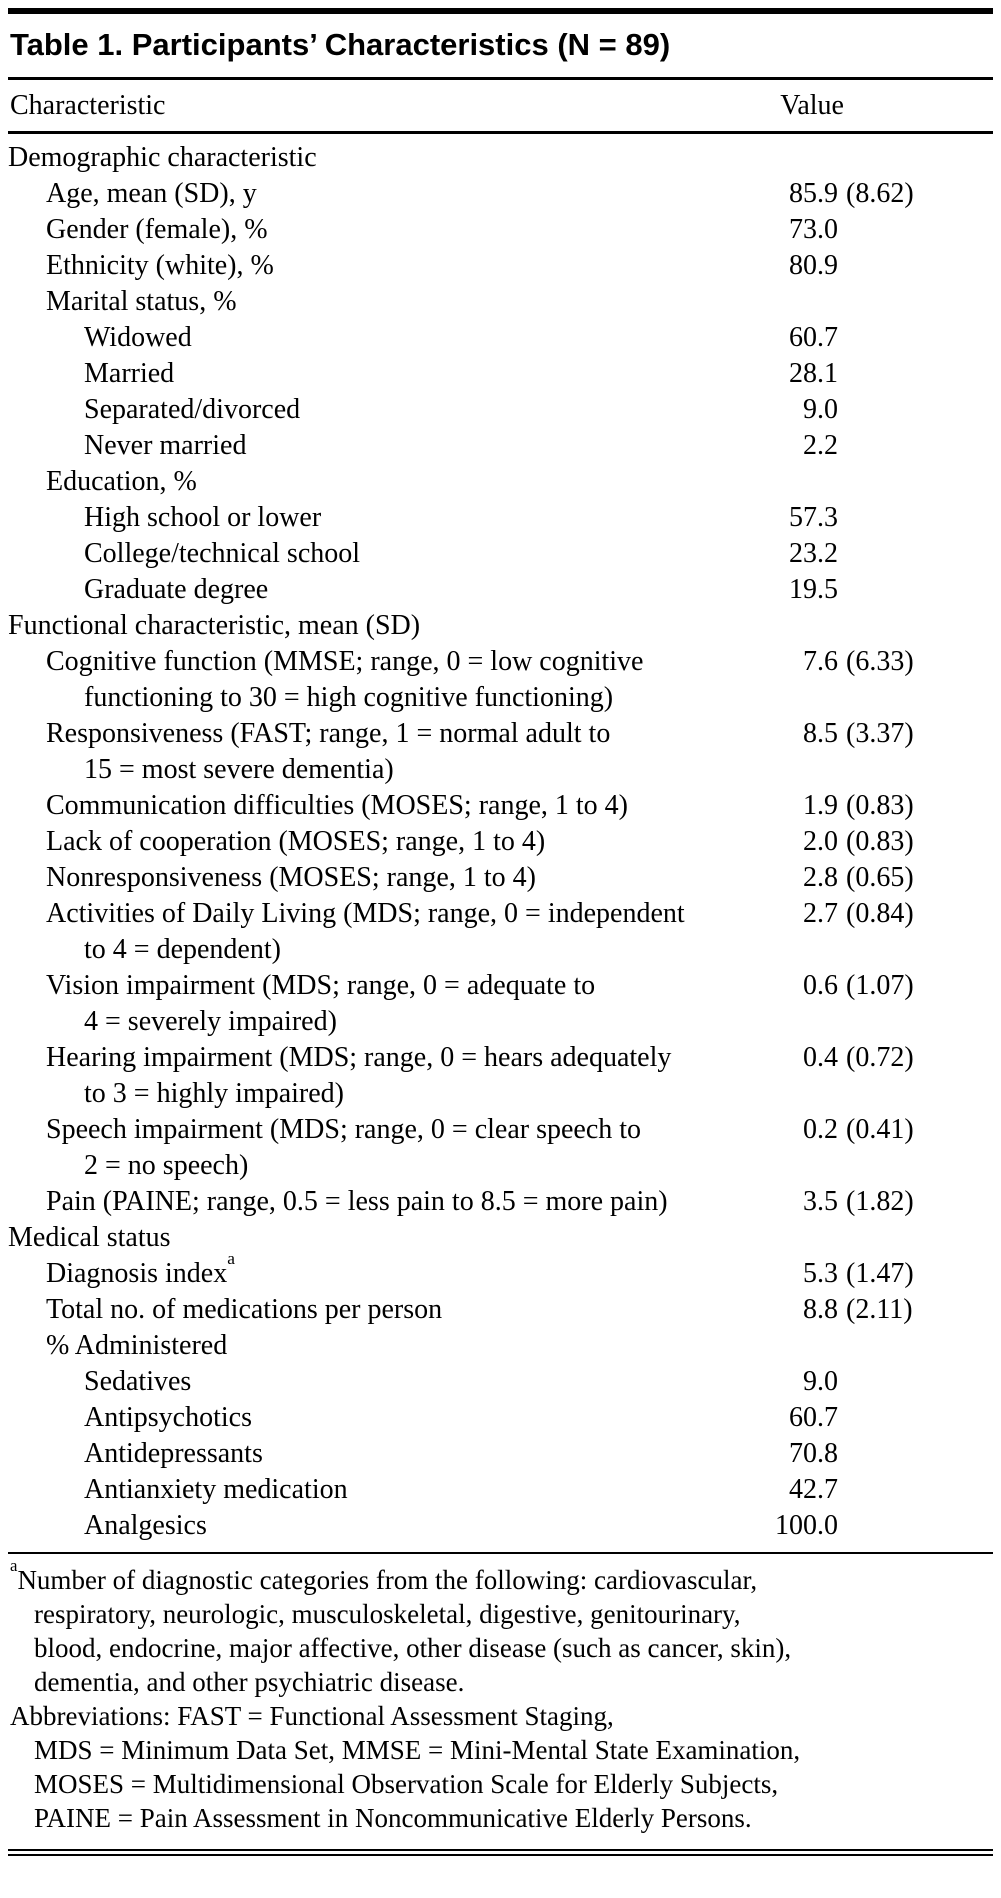 Image resolution: width=1001 pixels, height=1898 pixels. I want to click on footnote-marker: a, so click(14, 1566).